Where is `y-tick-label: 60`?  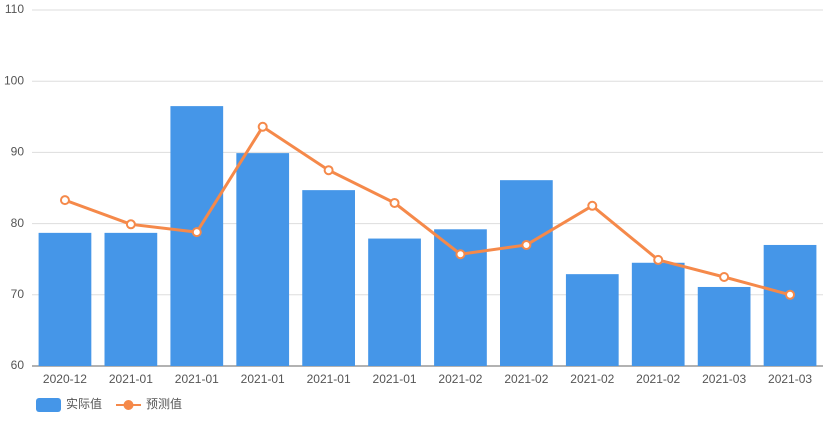 y-tick-label: 60 is located at coordinates (18, 365).